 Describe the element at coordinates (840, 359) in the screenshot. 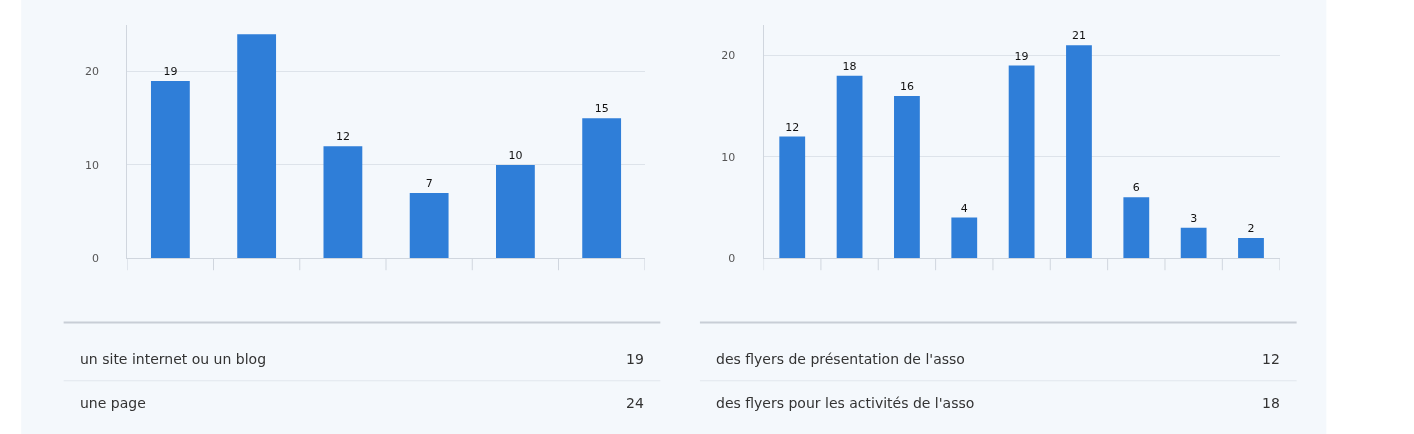

I see `text: des flyers de présentation de l'asso` at that location.